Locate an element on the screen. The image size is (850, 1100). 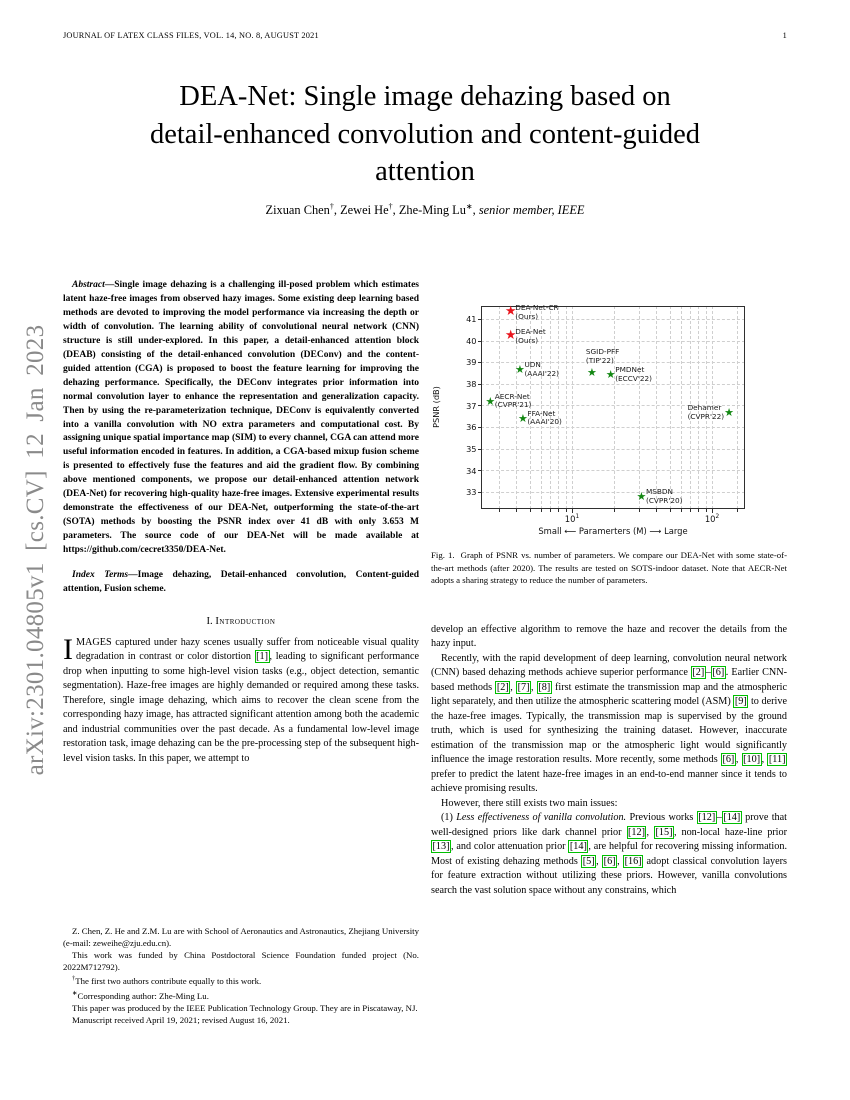
point-label-msbdn: MSBDN (CVPR'20) is located at coordinates (664, 495).